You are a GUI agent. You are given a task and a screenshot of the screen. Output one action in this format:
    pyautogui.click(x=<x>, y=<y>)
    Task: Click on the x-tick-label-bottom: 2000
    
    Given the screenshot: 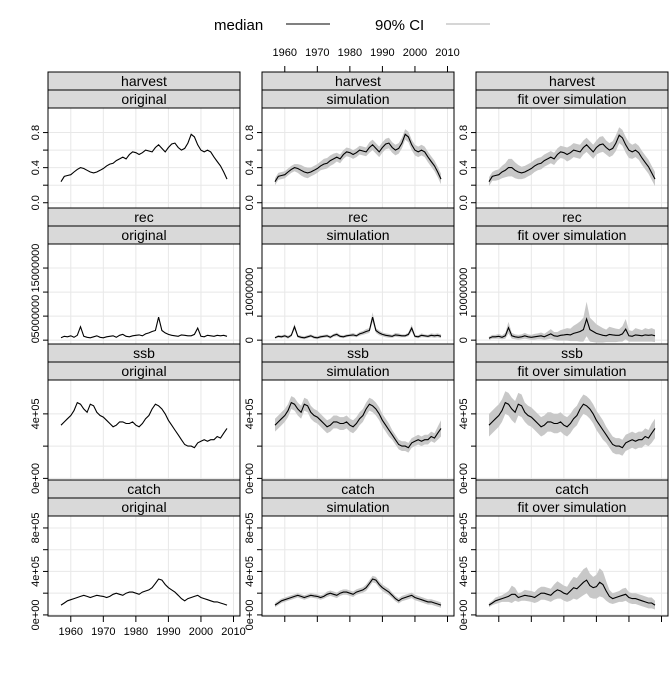 What is the action you would take?
    pyautogui.click(x=201, y=632)
    